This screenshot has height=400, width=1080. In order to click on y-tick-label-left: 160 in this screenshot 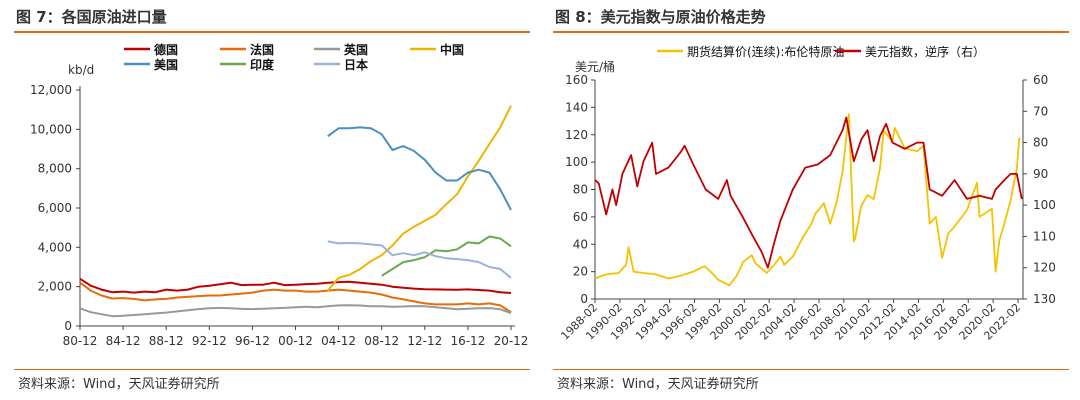, I will do `click(576, 80)`.